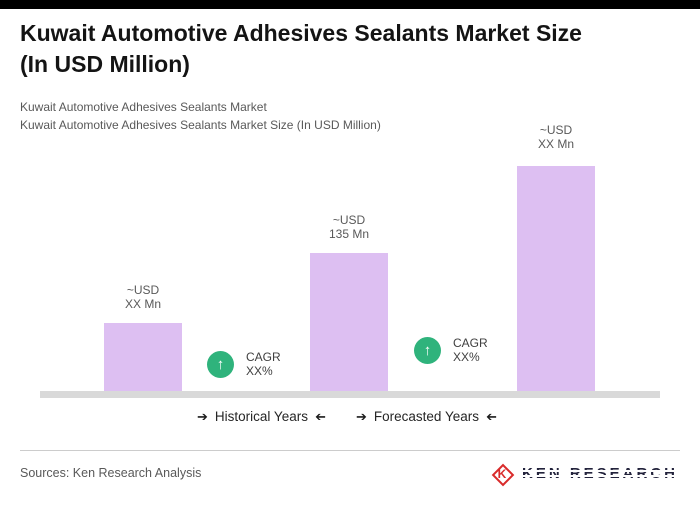  I want to click on bar-label-base-year-line1: ~USD, so click(349, 220).